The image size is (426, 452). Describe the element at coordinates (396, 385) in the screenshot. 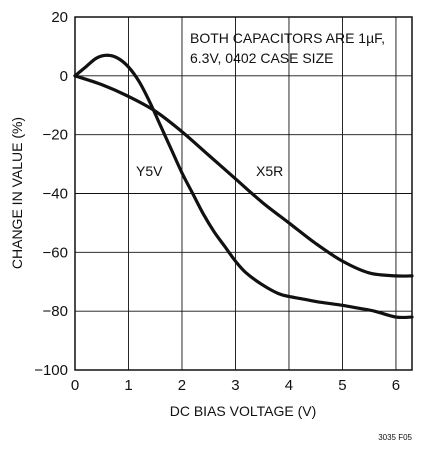

I see `x-tick-label: 6` at that location.